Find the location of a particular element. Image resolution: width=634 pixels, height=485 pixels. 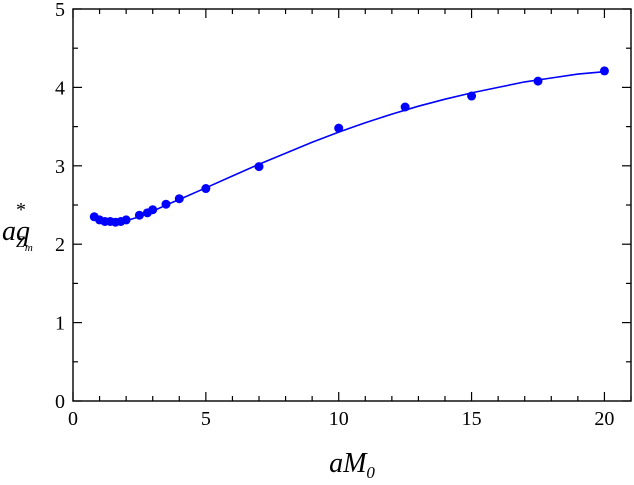

y-tick-label: 0 is located at coordinates (60, 402).